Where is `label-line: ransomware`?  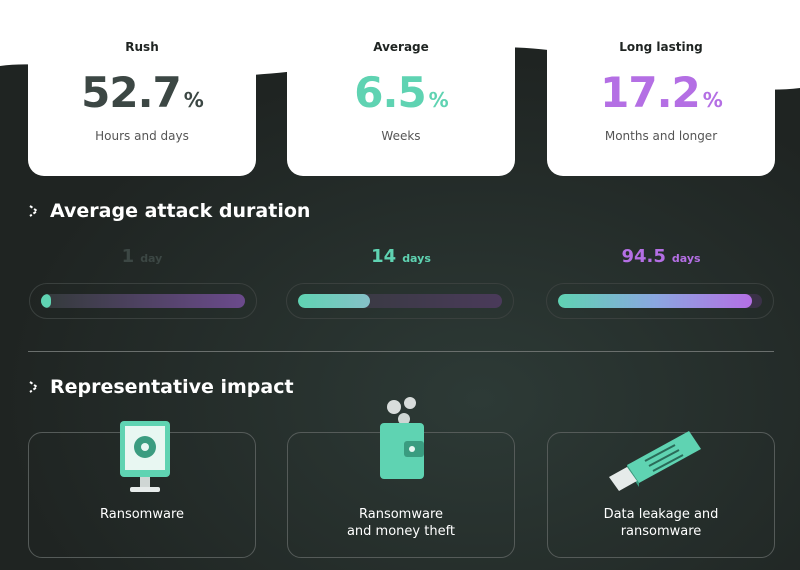 label-line: ransomware is located at coordinates (661, 531).